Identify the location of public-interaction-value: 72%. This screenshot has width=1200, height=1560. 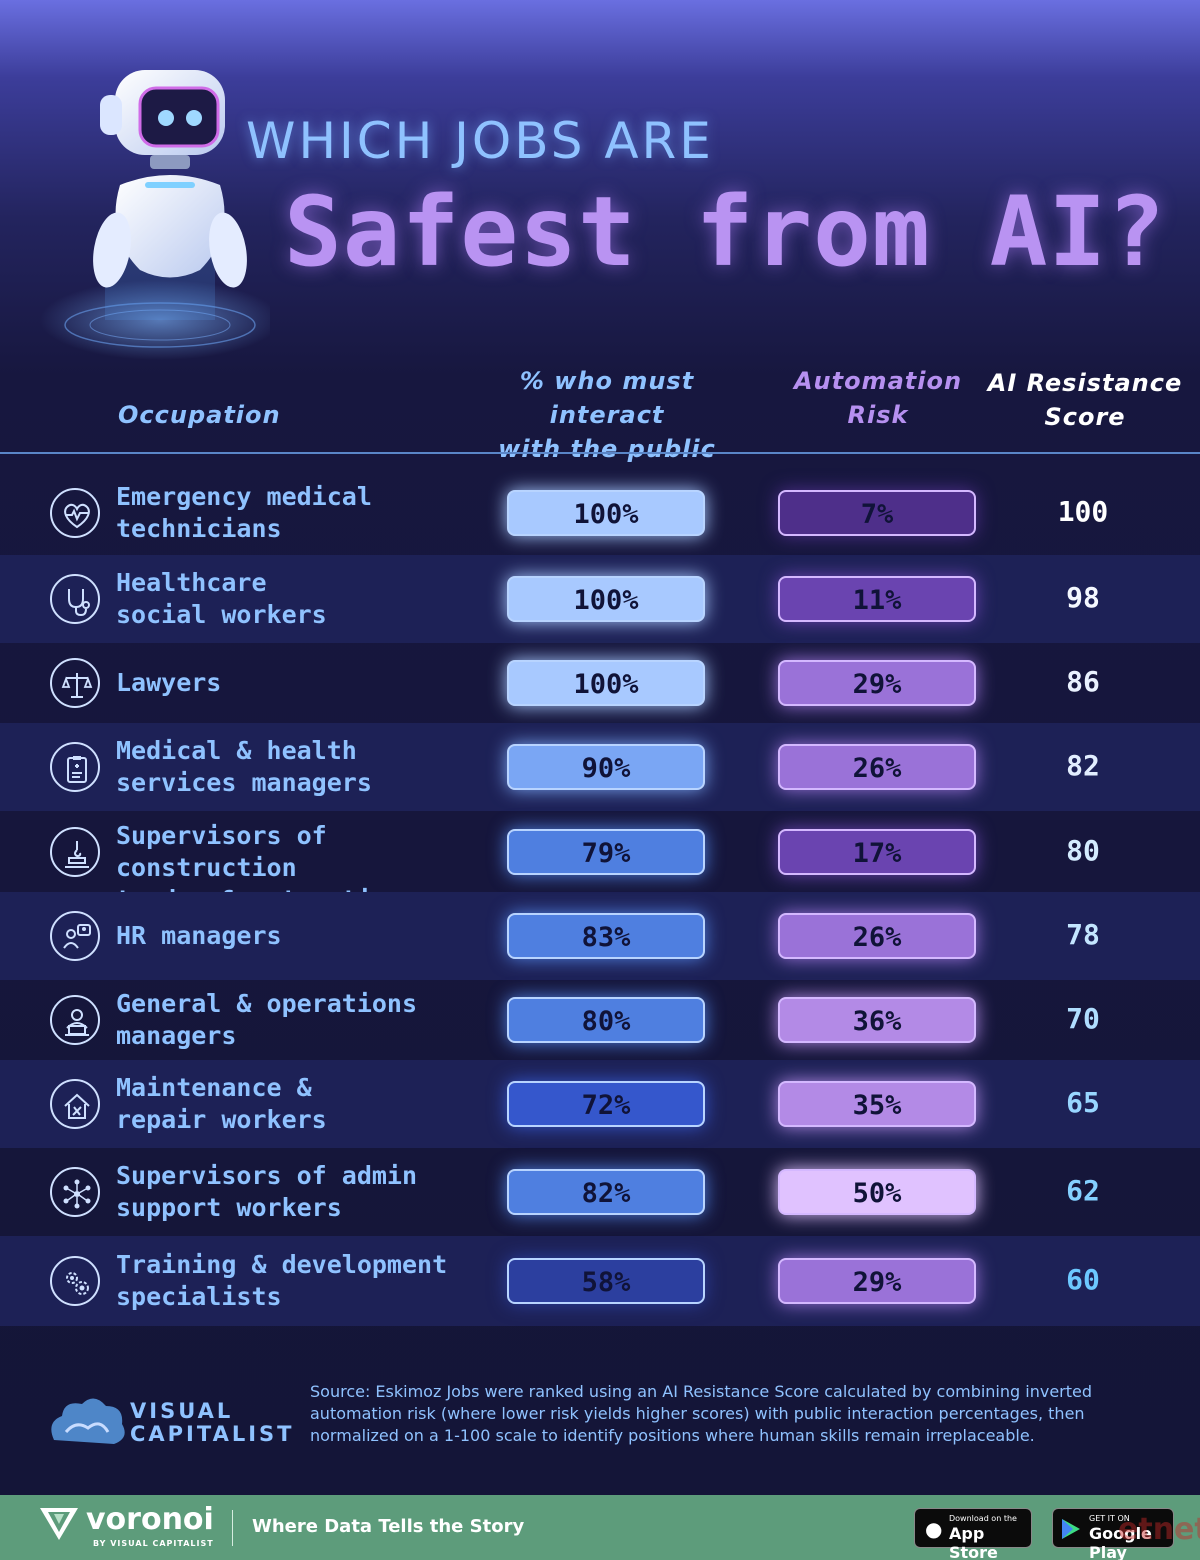
(606, 1104).